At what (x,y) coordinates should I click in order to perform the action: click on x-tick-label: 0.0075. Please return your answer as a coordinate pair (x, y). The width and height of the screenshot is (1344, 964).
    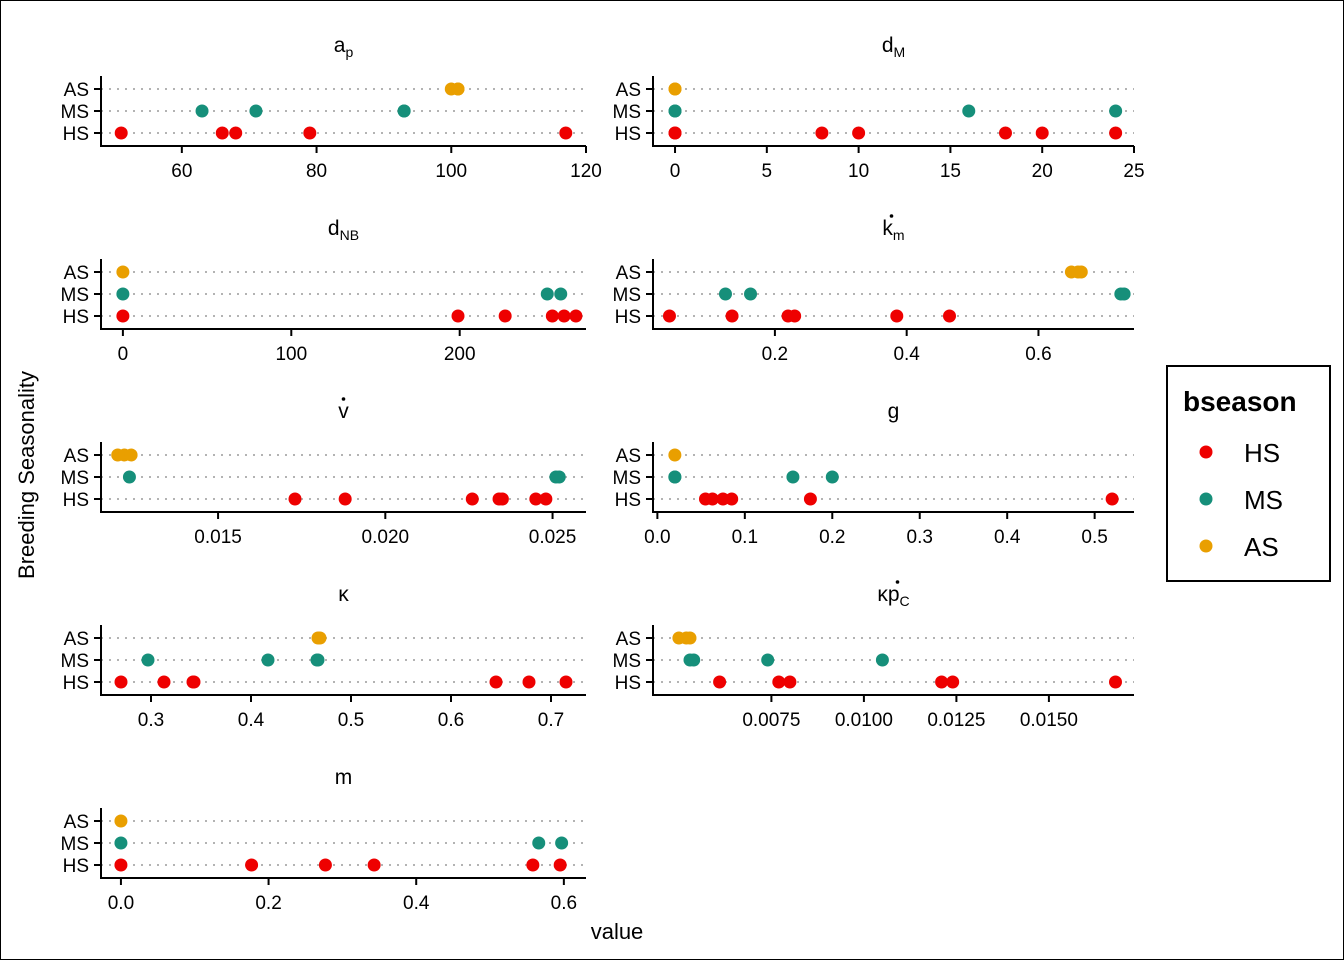
    Looking at the image, I should click on (771, 720).